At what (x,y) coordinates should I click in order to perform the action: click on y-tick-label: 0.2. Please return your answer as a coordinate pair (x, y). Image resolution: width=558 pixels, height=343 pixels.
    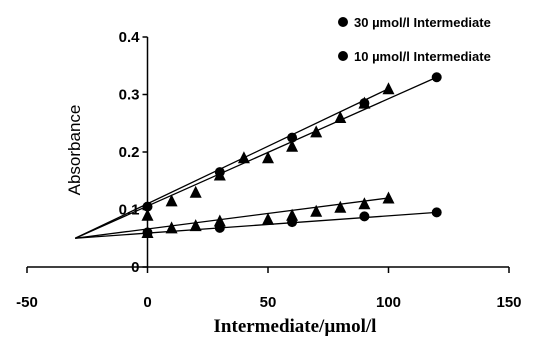
    Looking at the image, I should click on (129, 152).